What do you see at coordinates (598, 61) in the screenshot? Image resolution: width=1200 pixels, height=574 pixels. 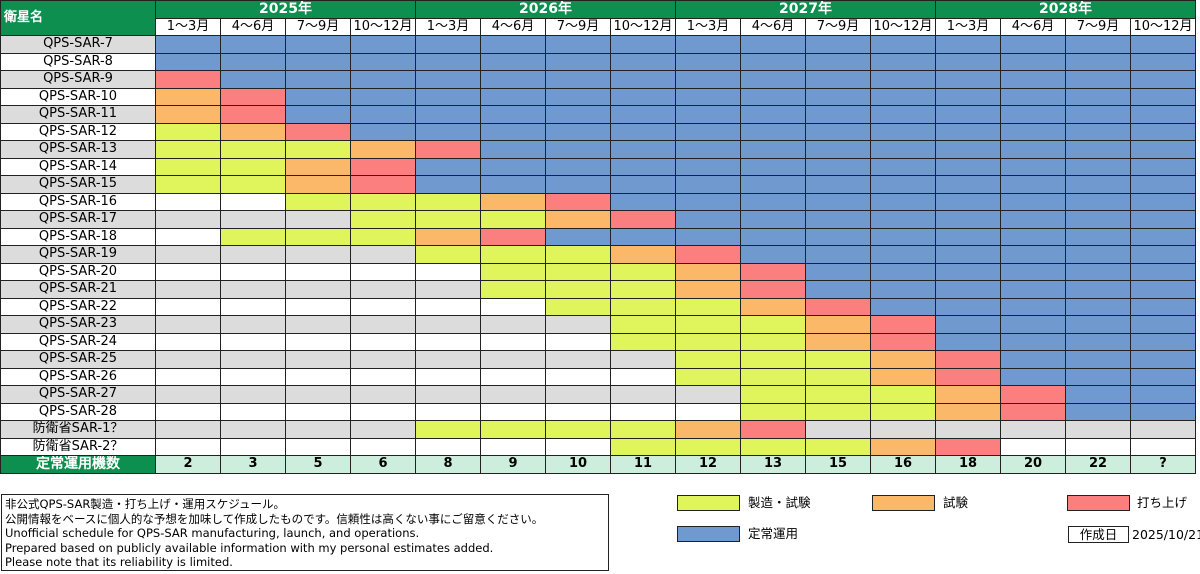 I see `satellite-row: QPS-SAR-8` at bounding box center [598, 61].